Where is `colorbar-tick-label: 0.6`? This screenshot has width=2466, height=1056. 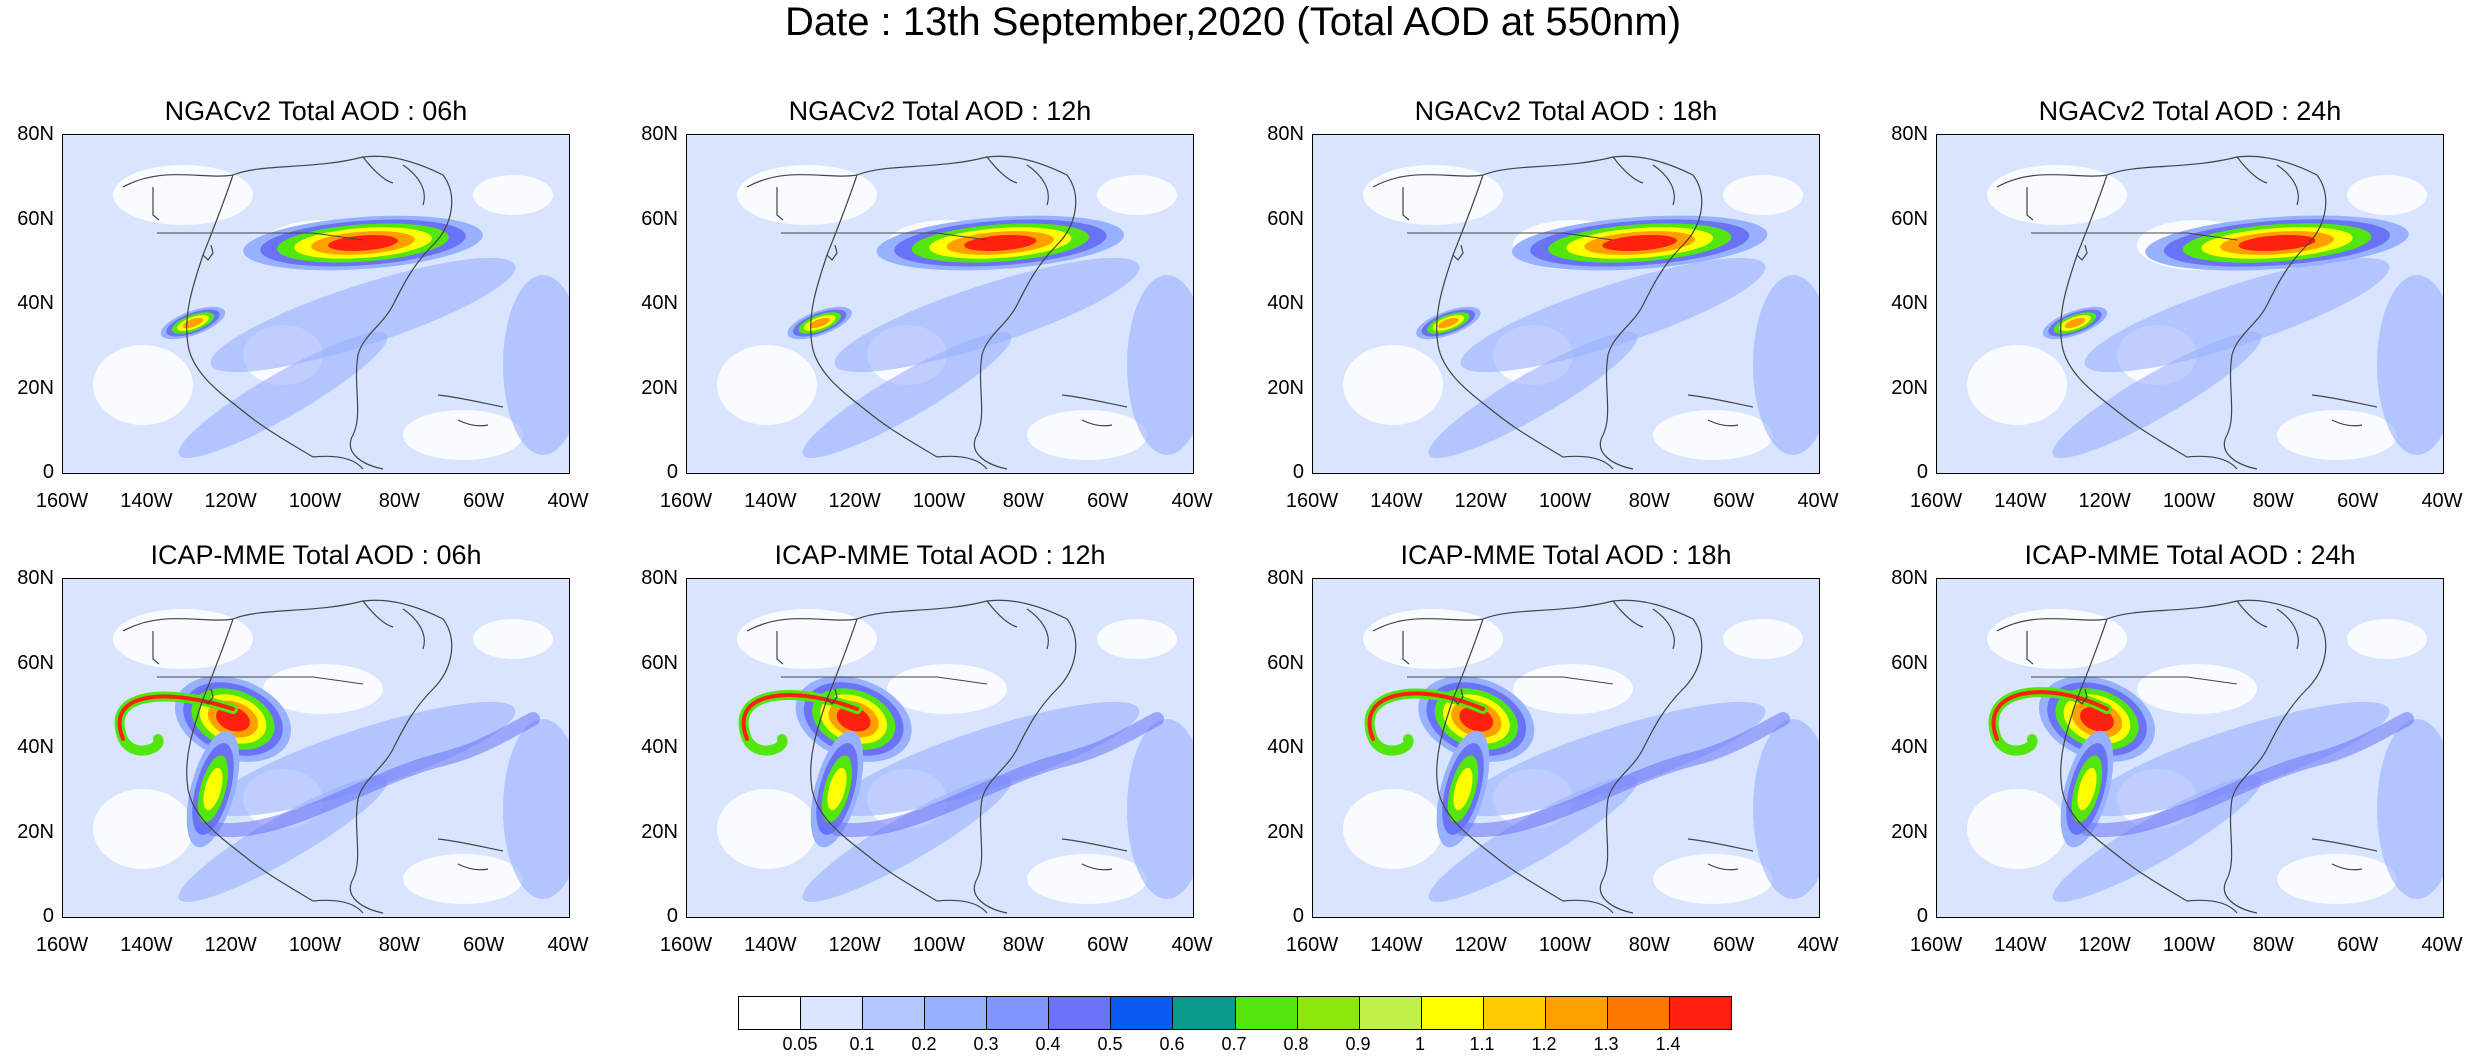 colorbar-tick-label: 0.6 is located at coordinates (1172, 1044).